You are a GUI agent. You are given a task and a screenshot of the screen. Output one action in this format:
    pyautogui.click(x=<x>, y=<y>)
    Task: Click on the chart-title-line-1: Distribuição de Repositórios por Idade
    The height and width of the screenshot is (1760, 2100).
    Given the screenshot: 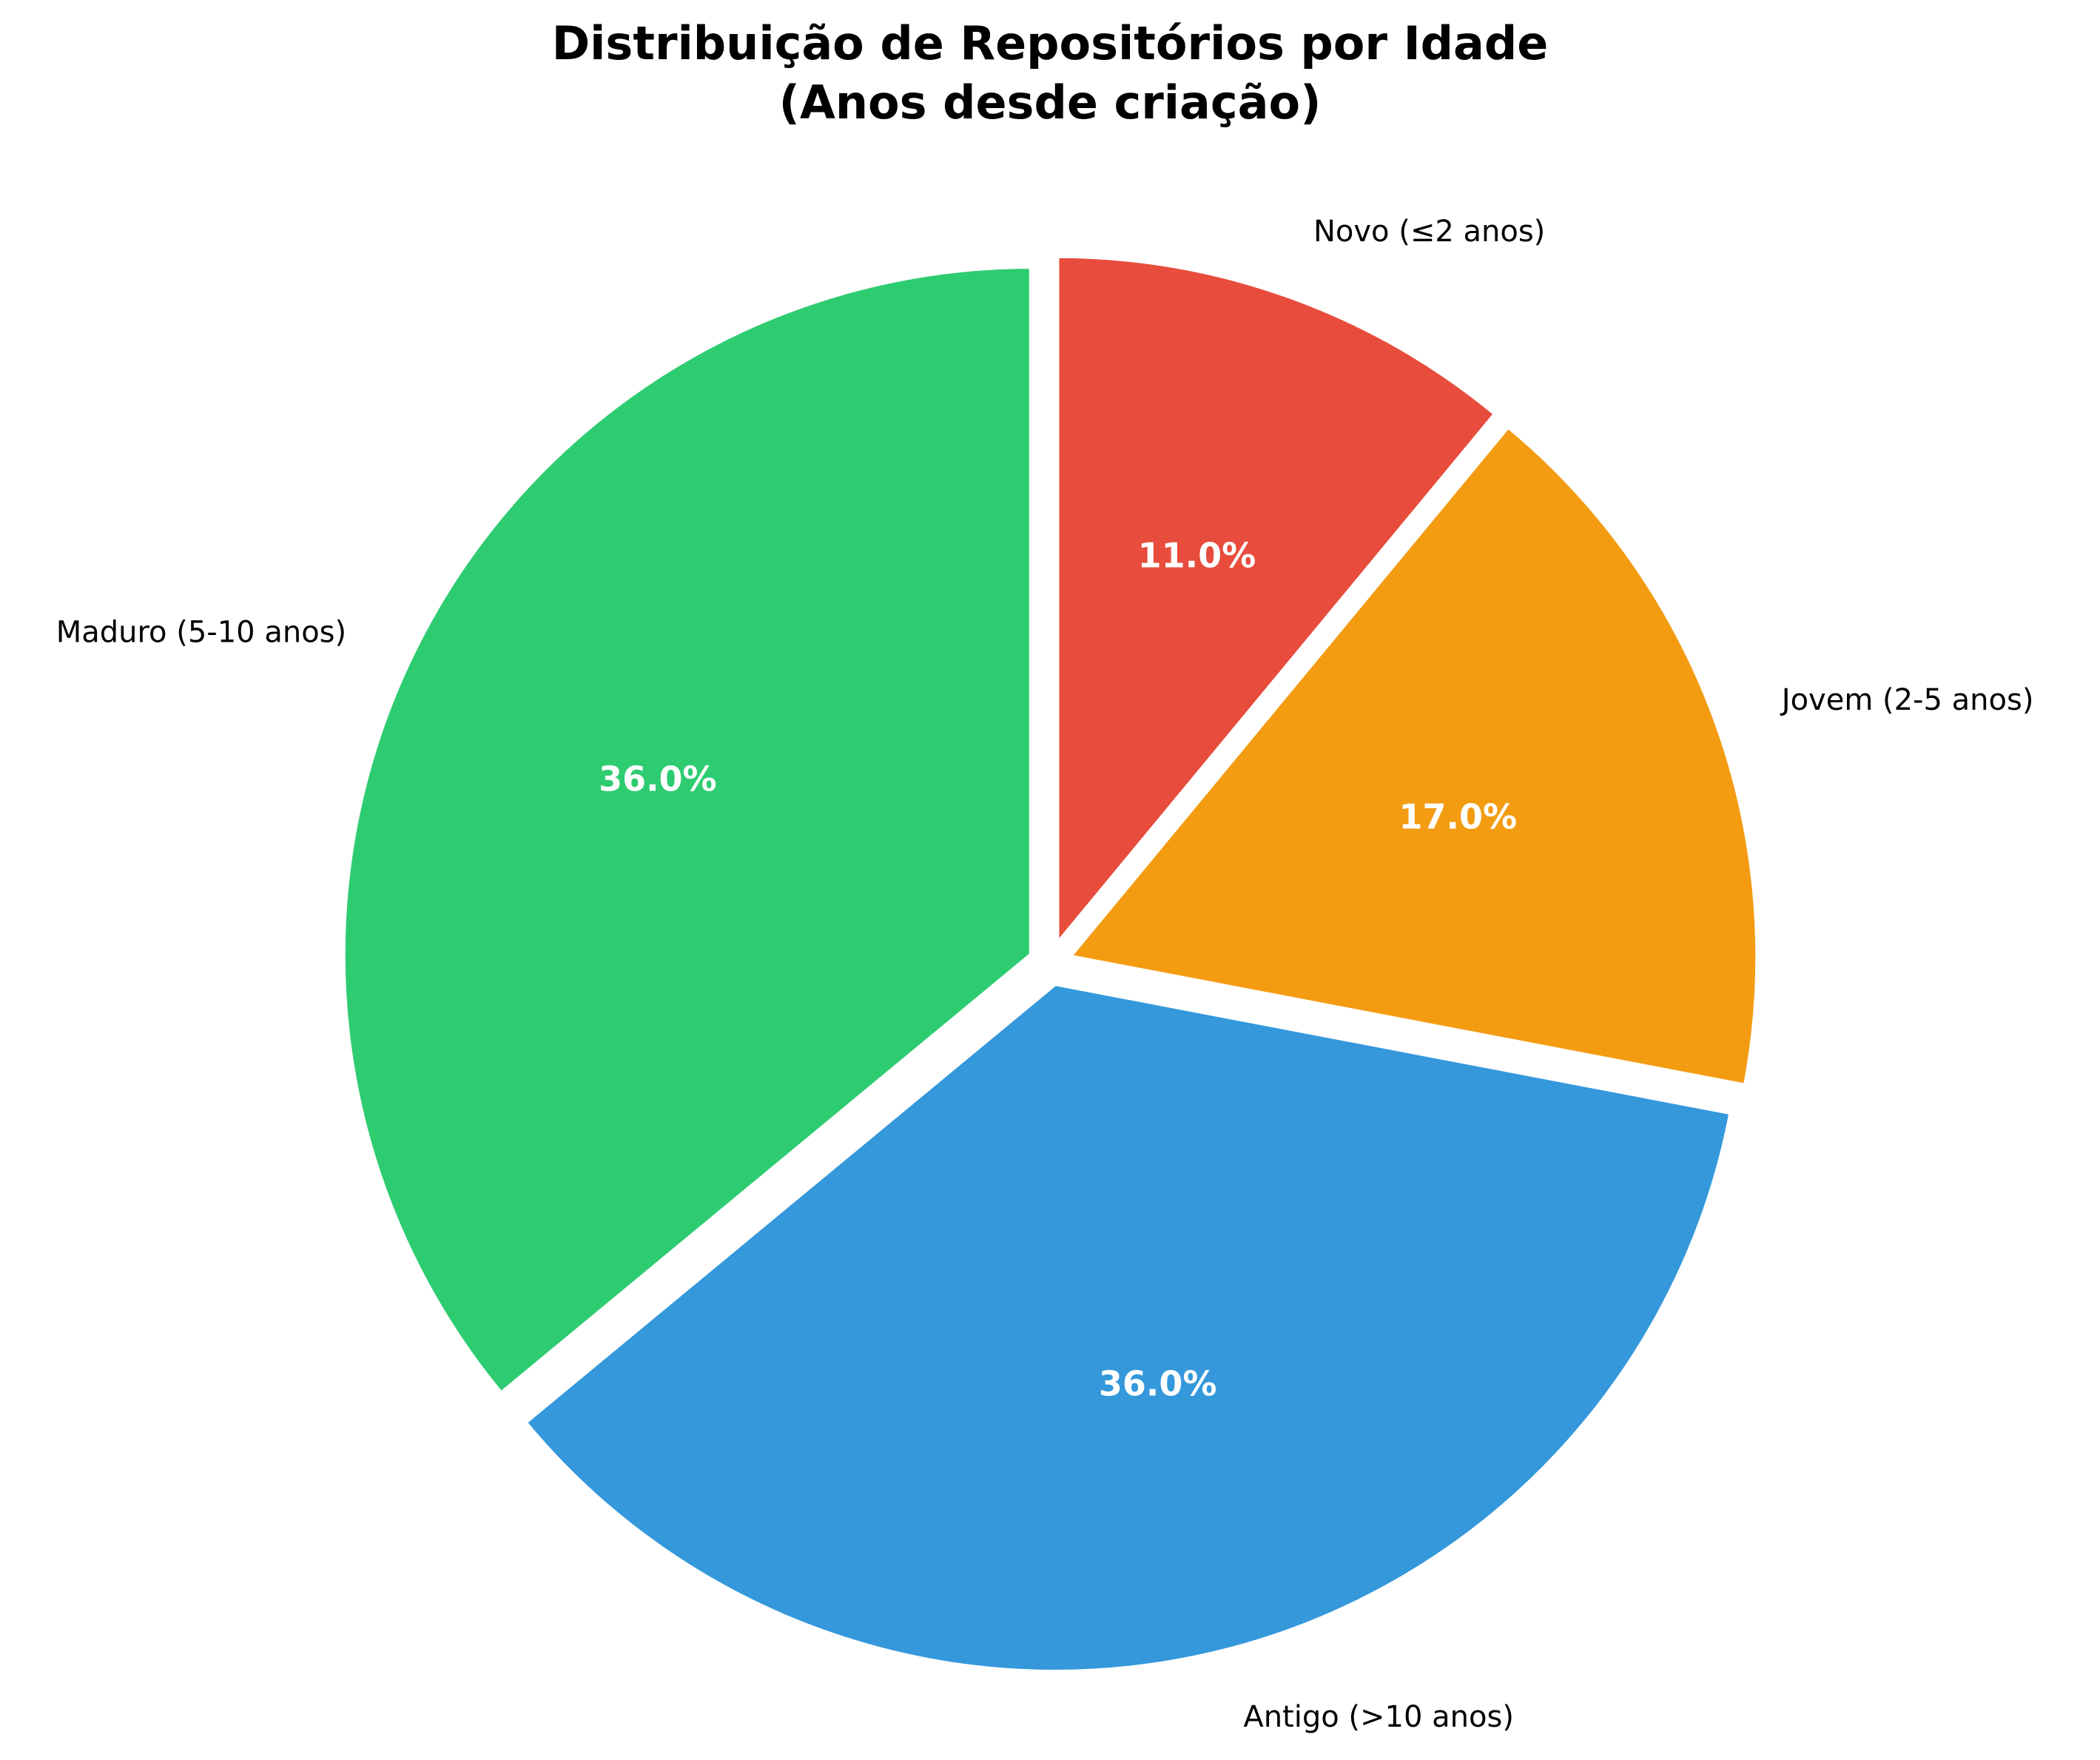 What is the action you would take?
    pyautogui.click(x=1050, y=43)
    